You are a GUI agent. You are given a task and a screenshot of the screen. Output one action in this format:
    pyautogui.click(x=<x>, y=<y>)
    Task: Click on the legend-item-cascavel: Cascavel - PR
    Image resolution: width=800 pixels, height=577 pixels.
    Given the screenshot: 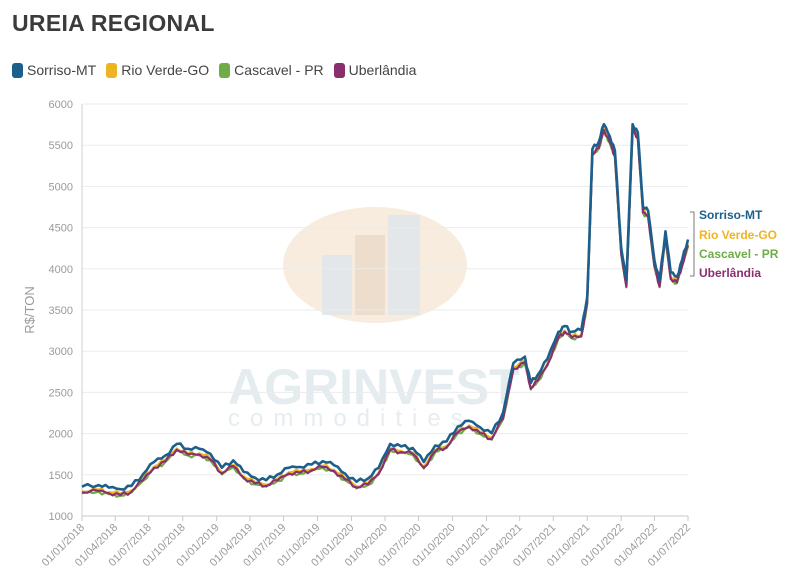 What is the action you would take?
    pyautogui.click(x=271, y=70)
    